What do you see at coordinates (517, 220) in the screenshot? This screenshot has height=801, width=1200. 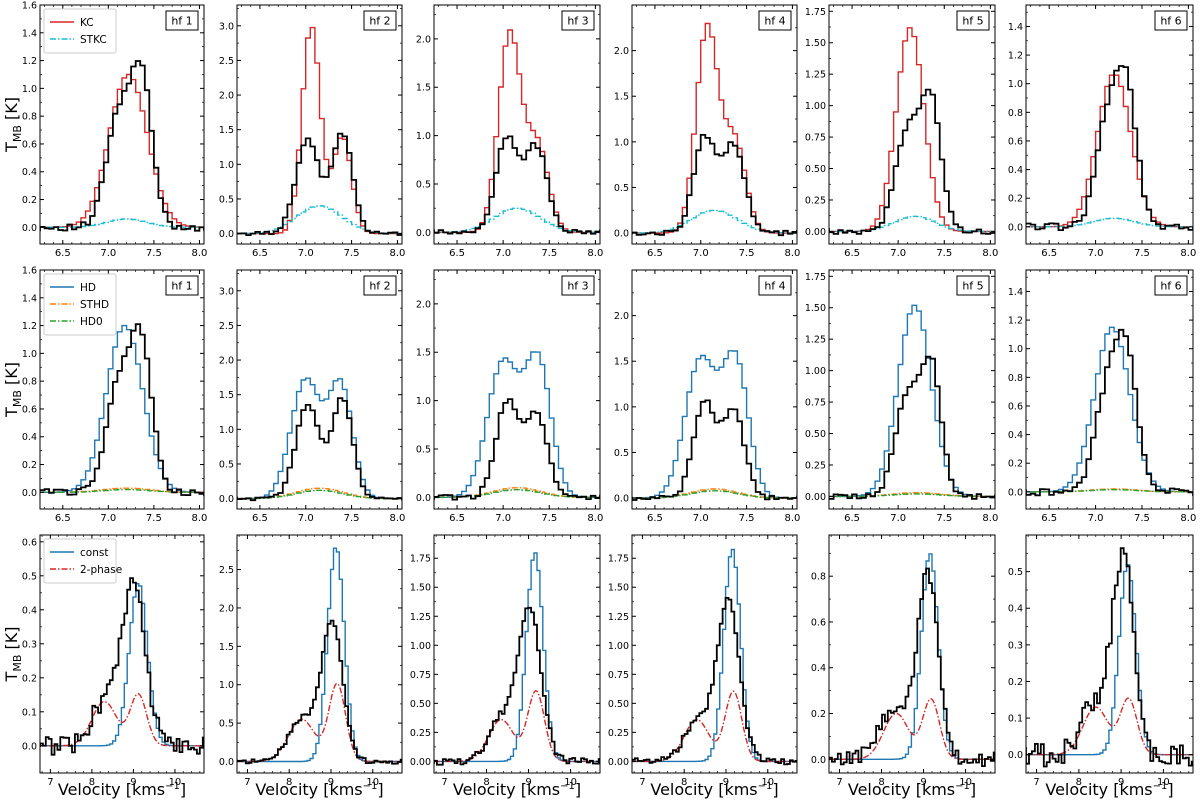 I see `series-stkc` at bounding box center [517, 220].